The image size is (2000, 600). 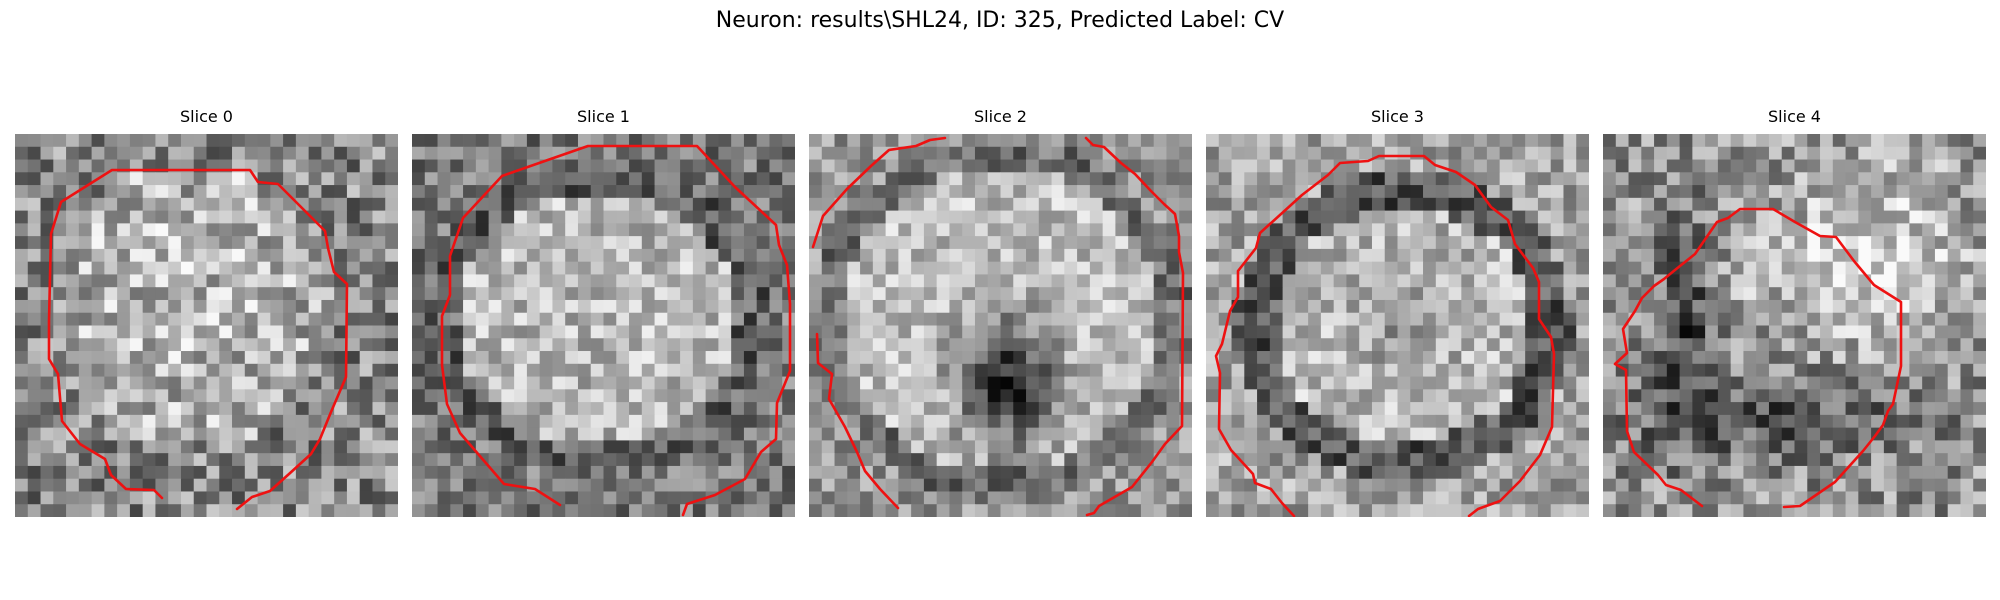 I want to click on slice-panel-1: Slice 1, so click(x=603, y=312).